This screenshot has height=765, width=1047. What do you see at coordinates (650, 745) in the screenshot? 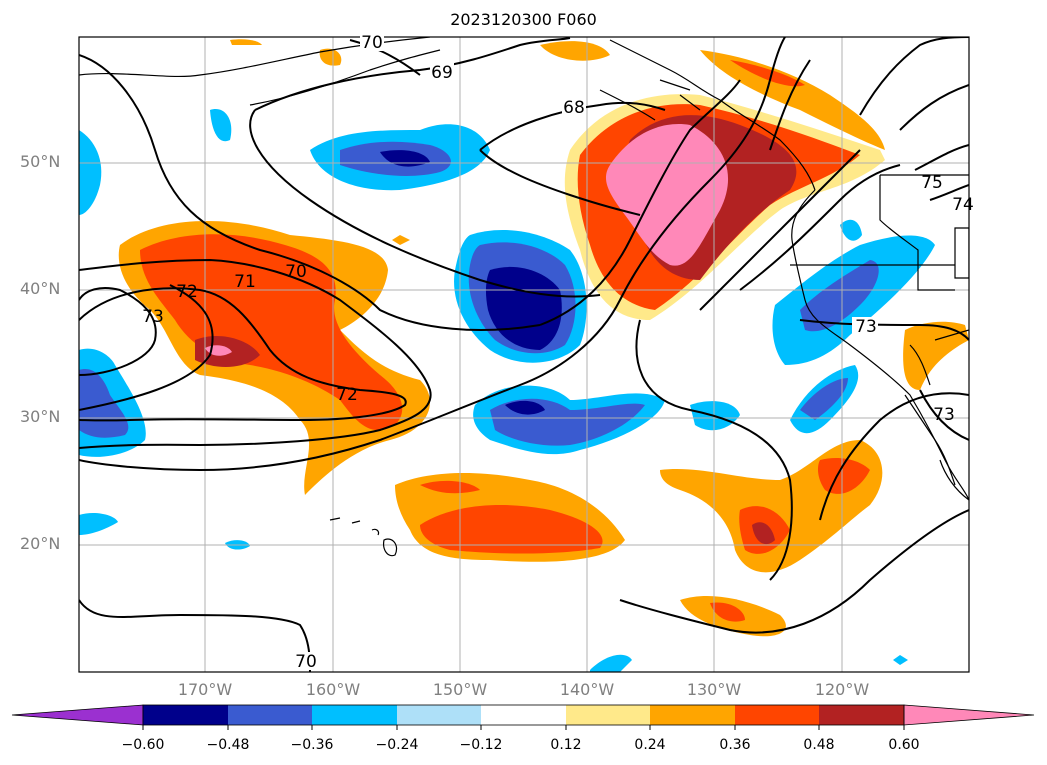
I see `colorbar-tick-label: 0.24` at bounding box center [650, 745].